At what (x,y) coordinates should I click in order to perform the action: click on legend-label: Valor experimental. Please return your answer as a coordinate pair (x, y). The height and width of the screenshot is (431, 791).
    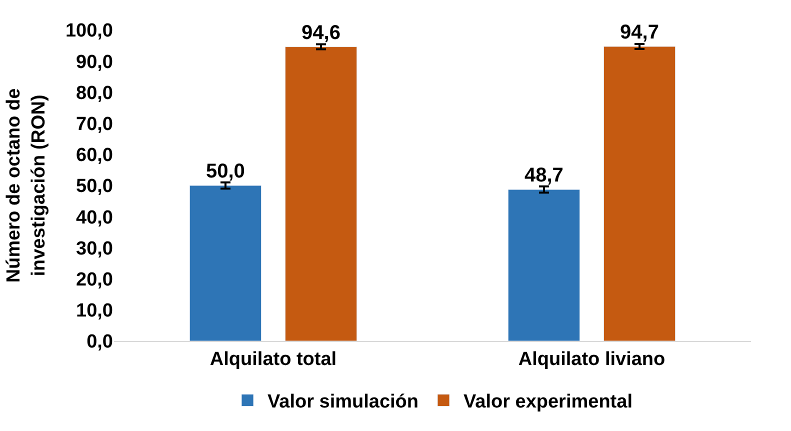
    Looking at the image, I should click on (548, 402).